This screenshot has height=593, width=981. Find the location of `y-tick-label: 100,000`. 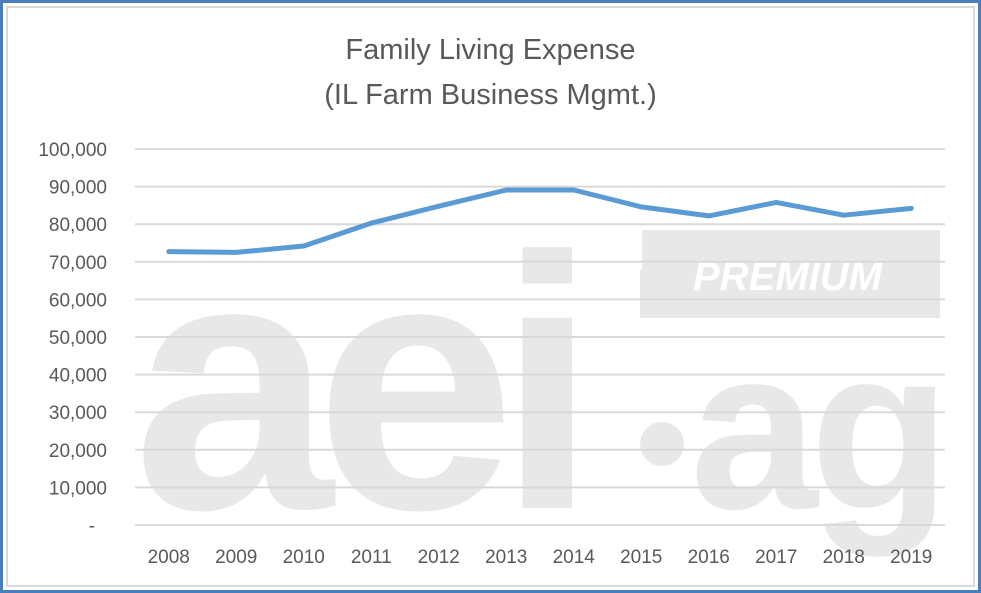

y-tick-label: 100,000 is located at coordinates (72, 150).